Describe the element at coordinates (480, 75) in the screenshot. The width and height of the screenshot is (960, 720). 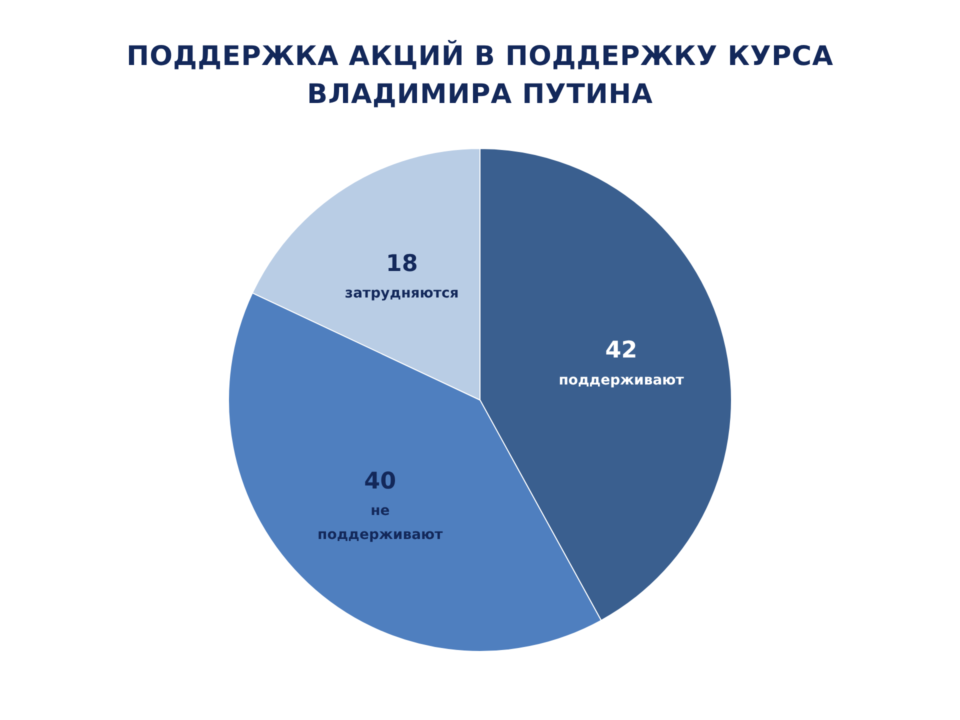
I see `chart-title: ПОДДЕРЖКА АКЦИЙ В ПОДДЕРЖКУ КУРСА ВЛАДИМИРА ПУТИНА` at that location.